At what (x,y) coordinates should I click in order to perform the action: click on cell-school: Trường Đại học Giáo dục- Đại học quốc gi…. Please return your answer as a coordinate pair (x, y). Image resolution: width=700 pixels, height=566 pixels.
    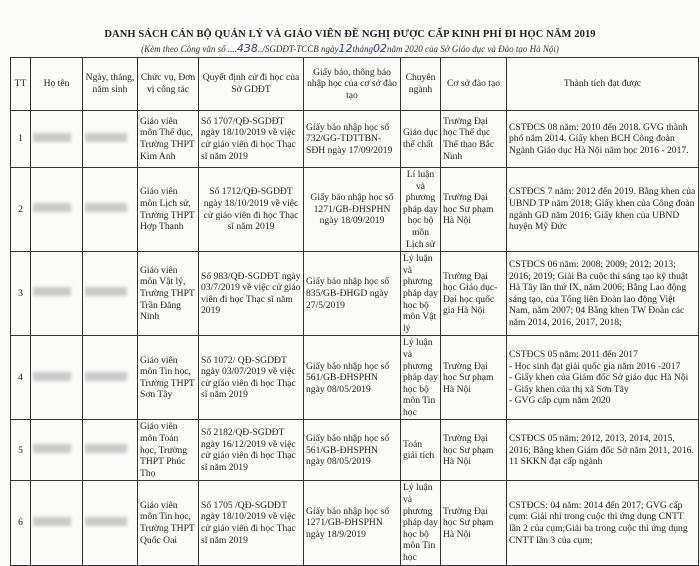
    Looking at the image, I should click on (473, 294).